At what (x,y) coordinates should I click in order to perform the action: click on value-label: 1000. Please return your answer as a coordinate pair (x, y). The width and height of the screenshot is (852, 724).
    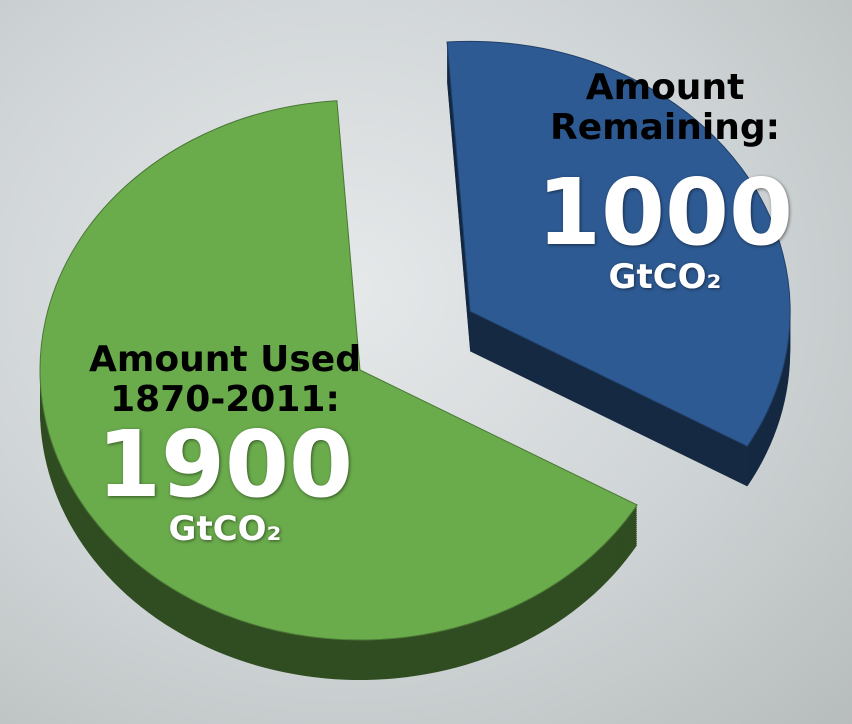
    Looking at the image, I should click on (665, 213).